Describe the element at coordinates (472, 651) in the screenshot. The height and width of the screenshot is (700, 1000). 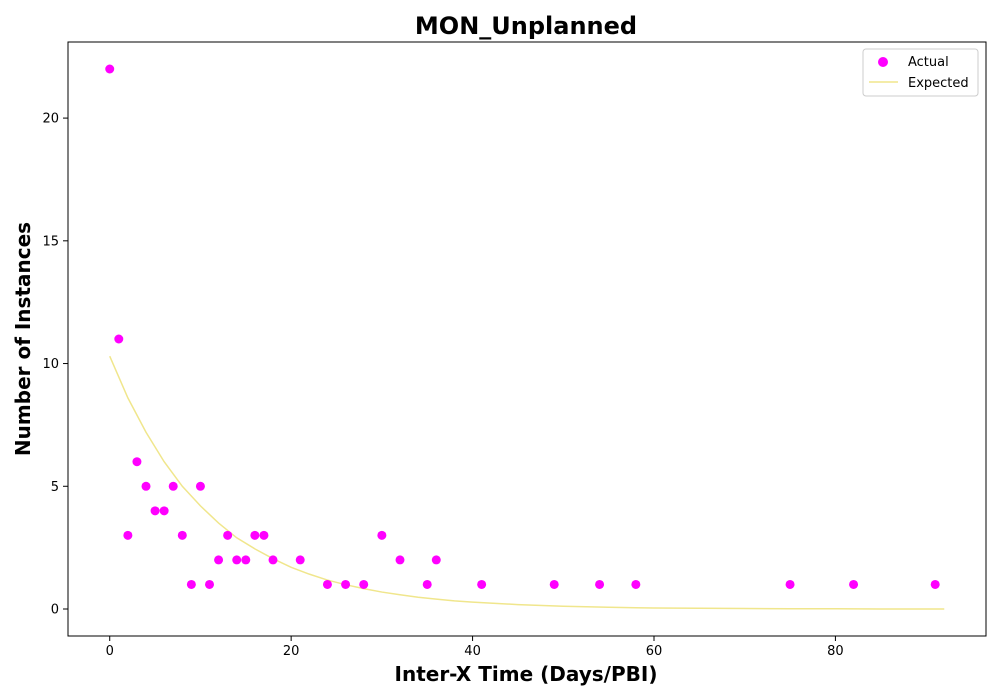
I see `x-tick-label: 40` at that location.